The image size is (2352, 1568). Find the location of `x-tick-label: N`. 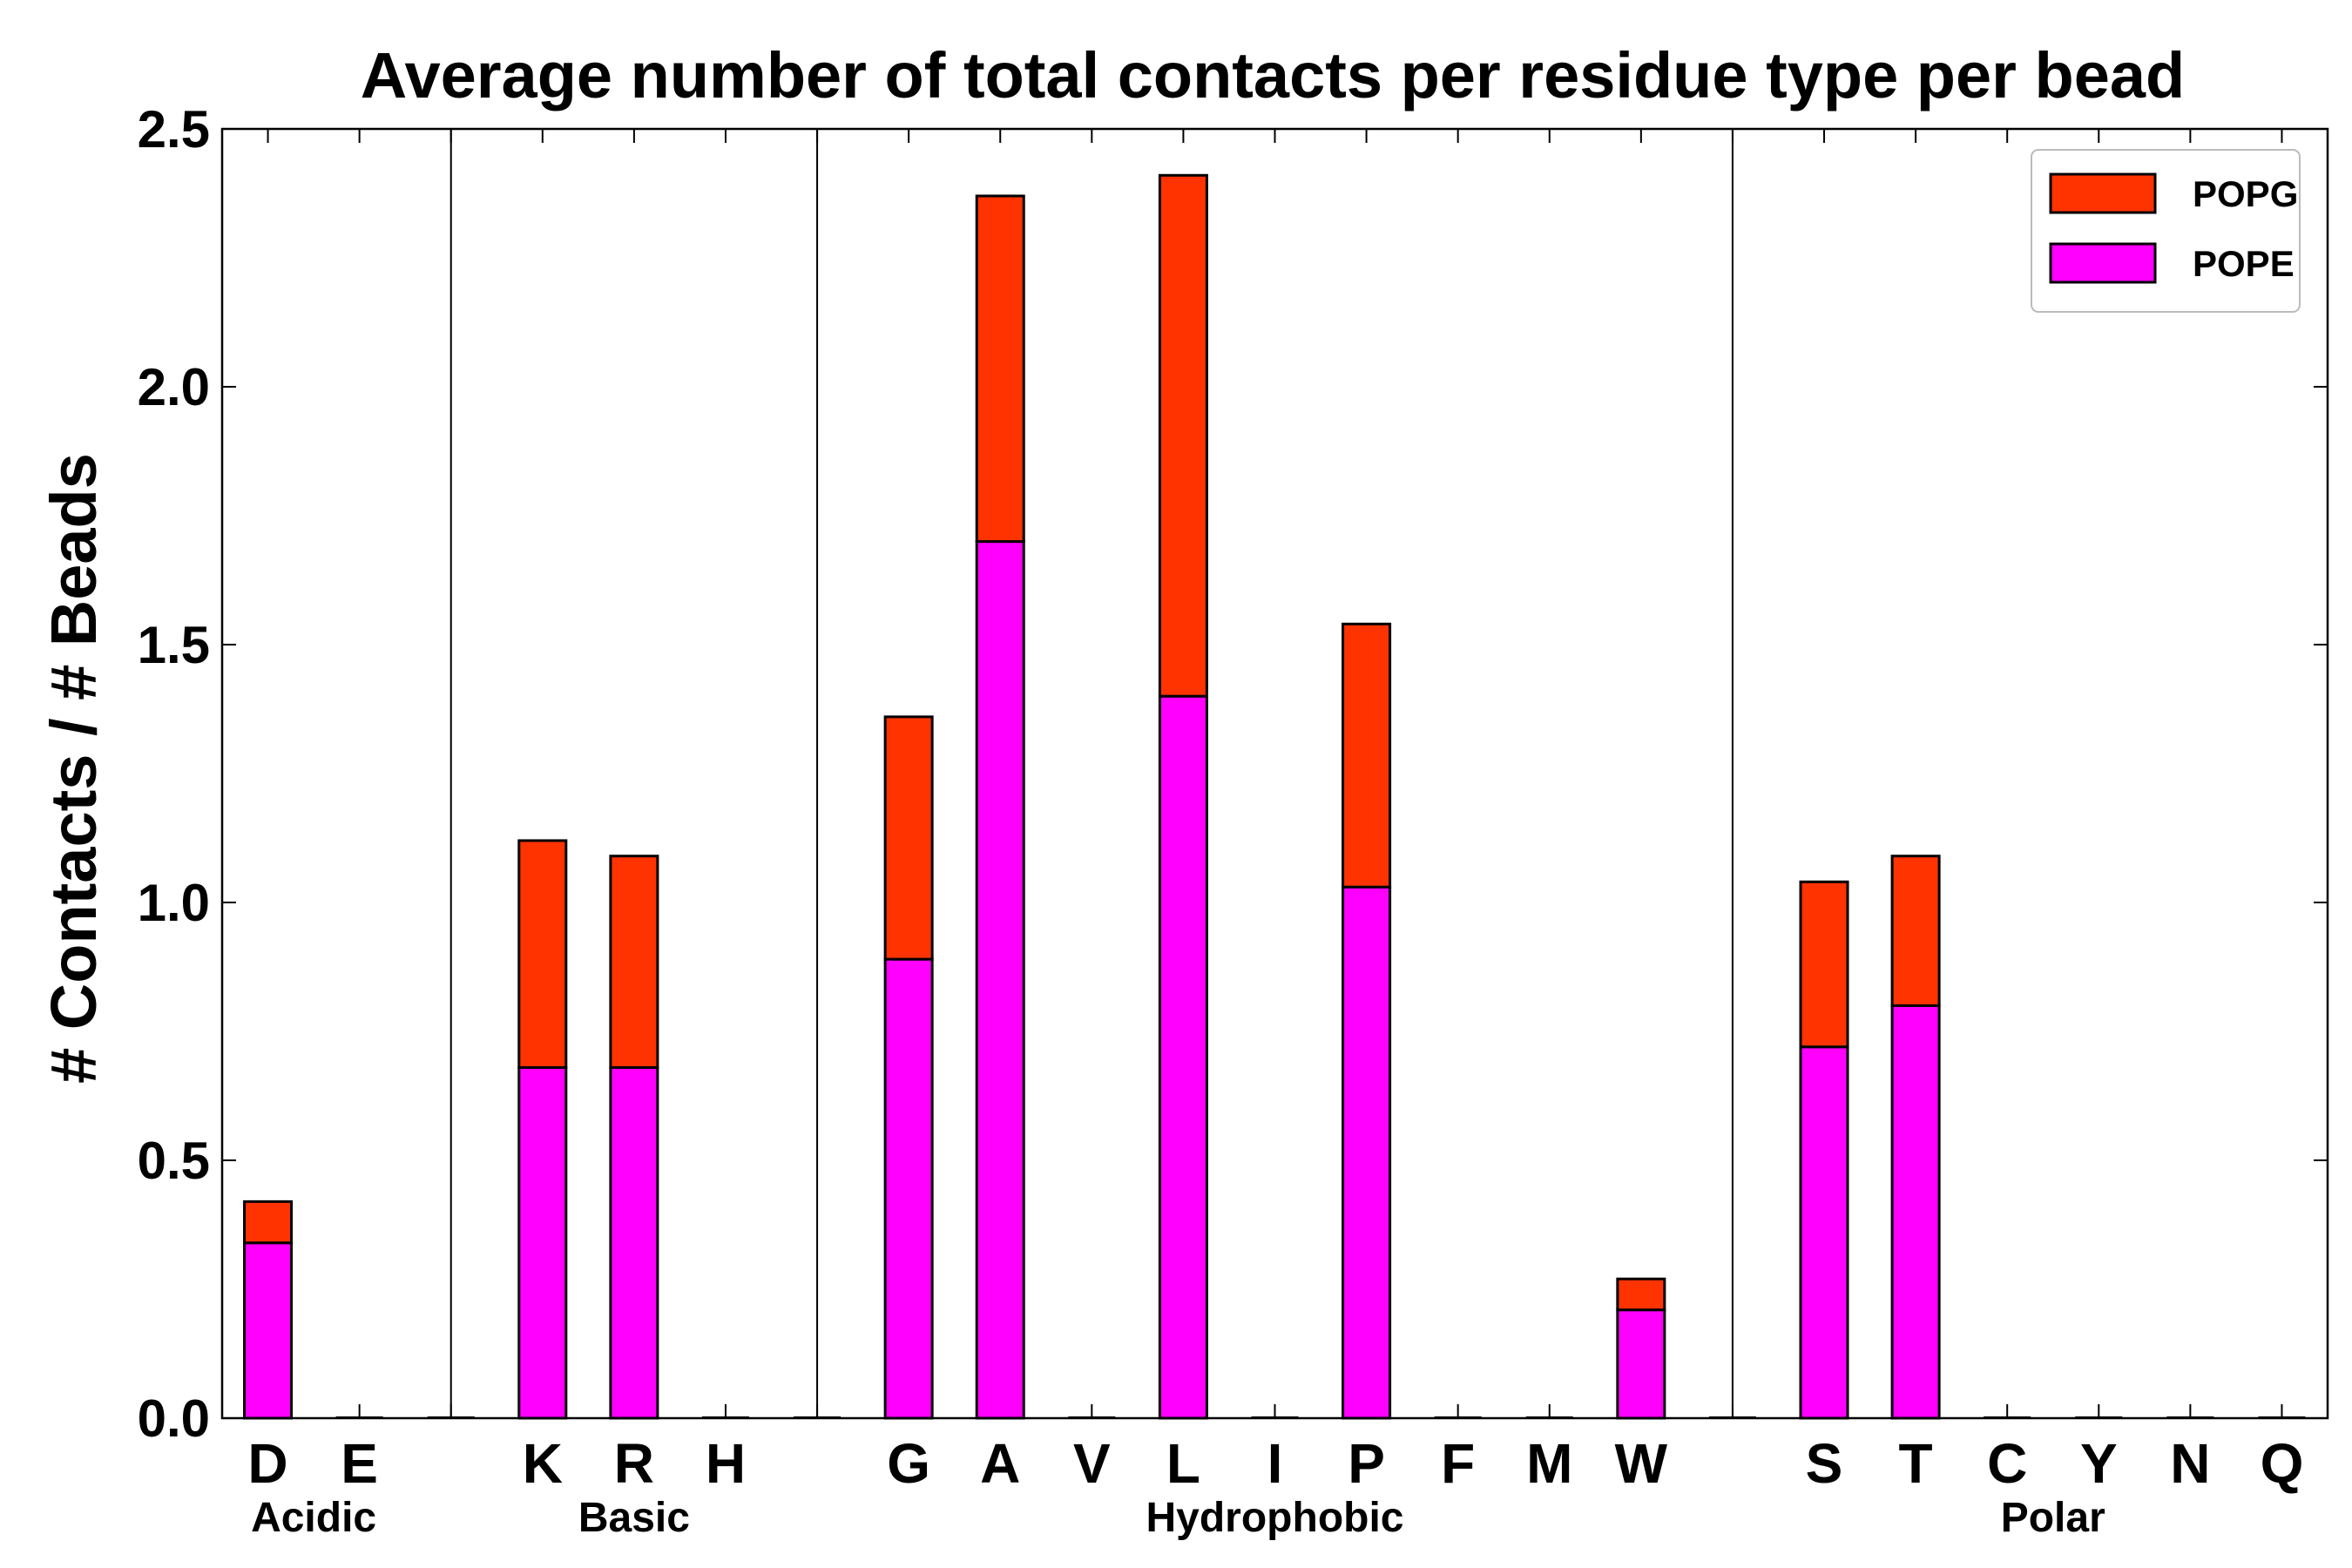

x-tick-label: N is located at coordinates (2190, 1463).